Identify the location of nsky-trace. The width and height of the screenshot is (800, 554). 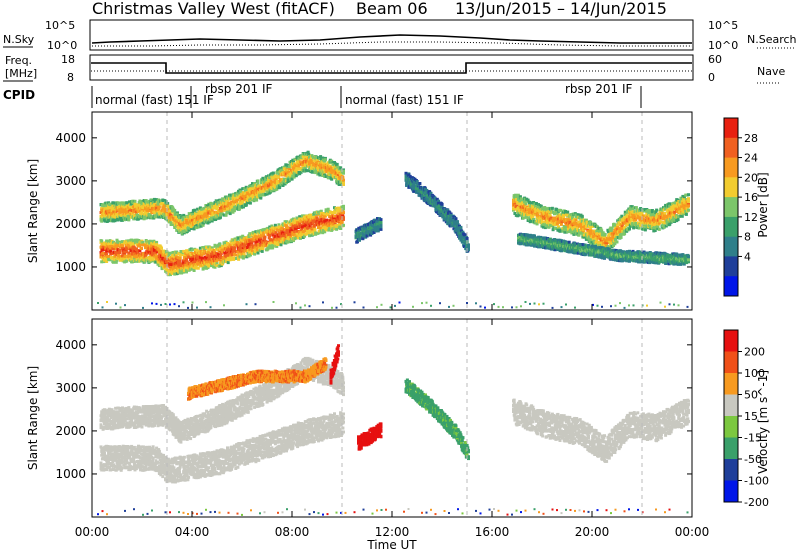
(391, 39).